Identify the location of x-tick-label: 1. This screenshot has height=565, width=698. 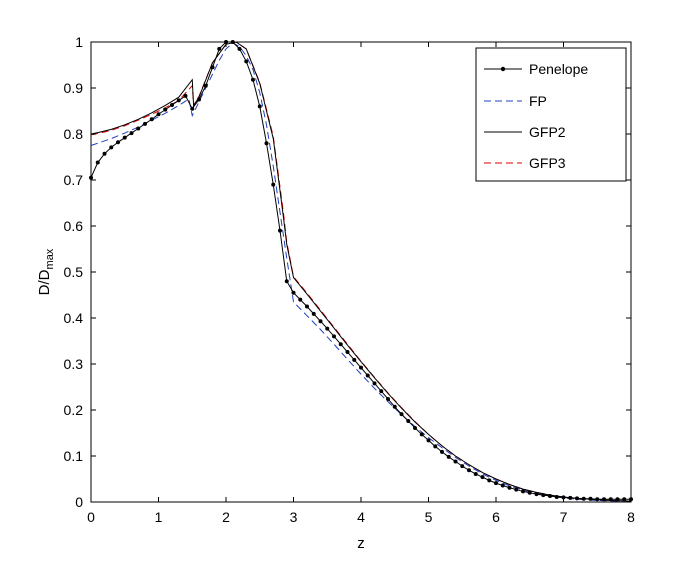
(159, 517).